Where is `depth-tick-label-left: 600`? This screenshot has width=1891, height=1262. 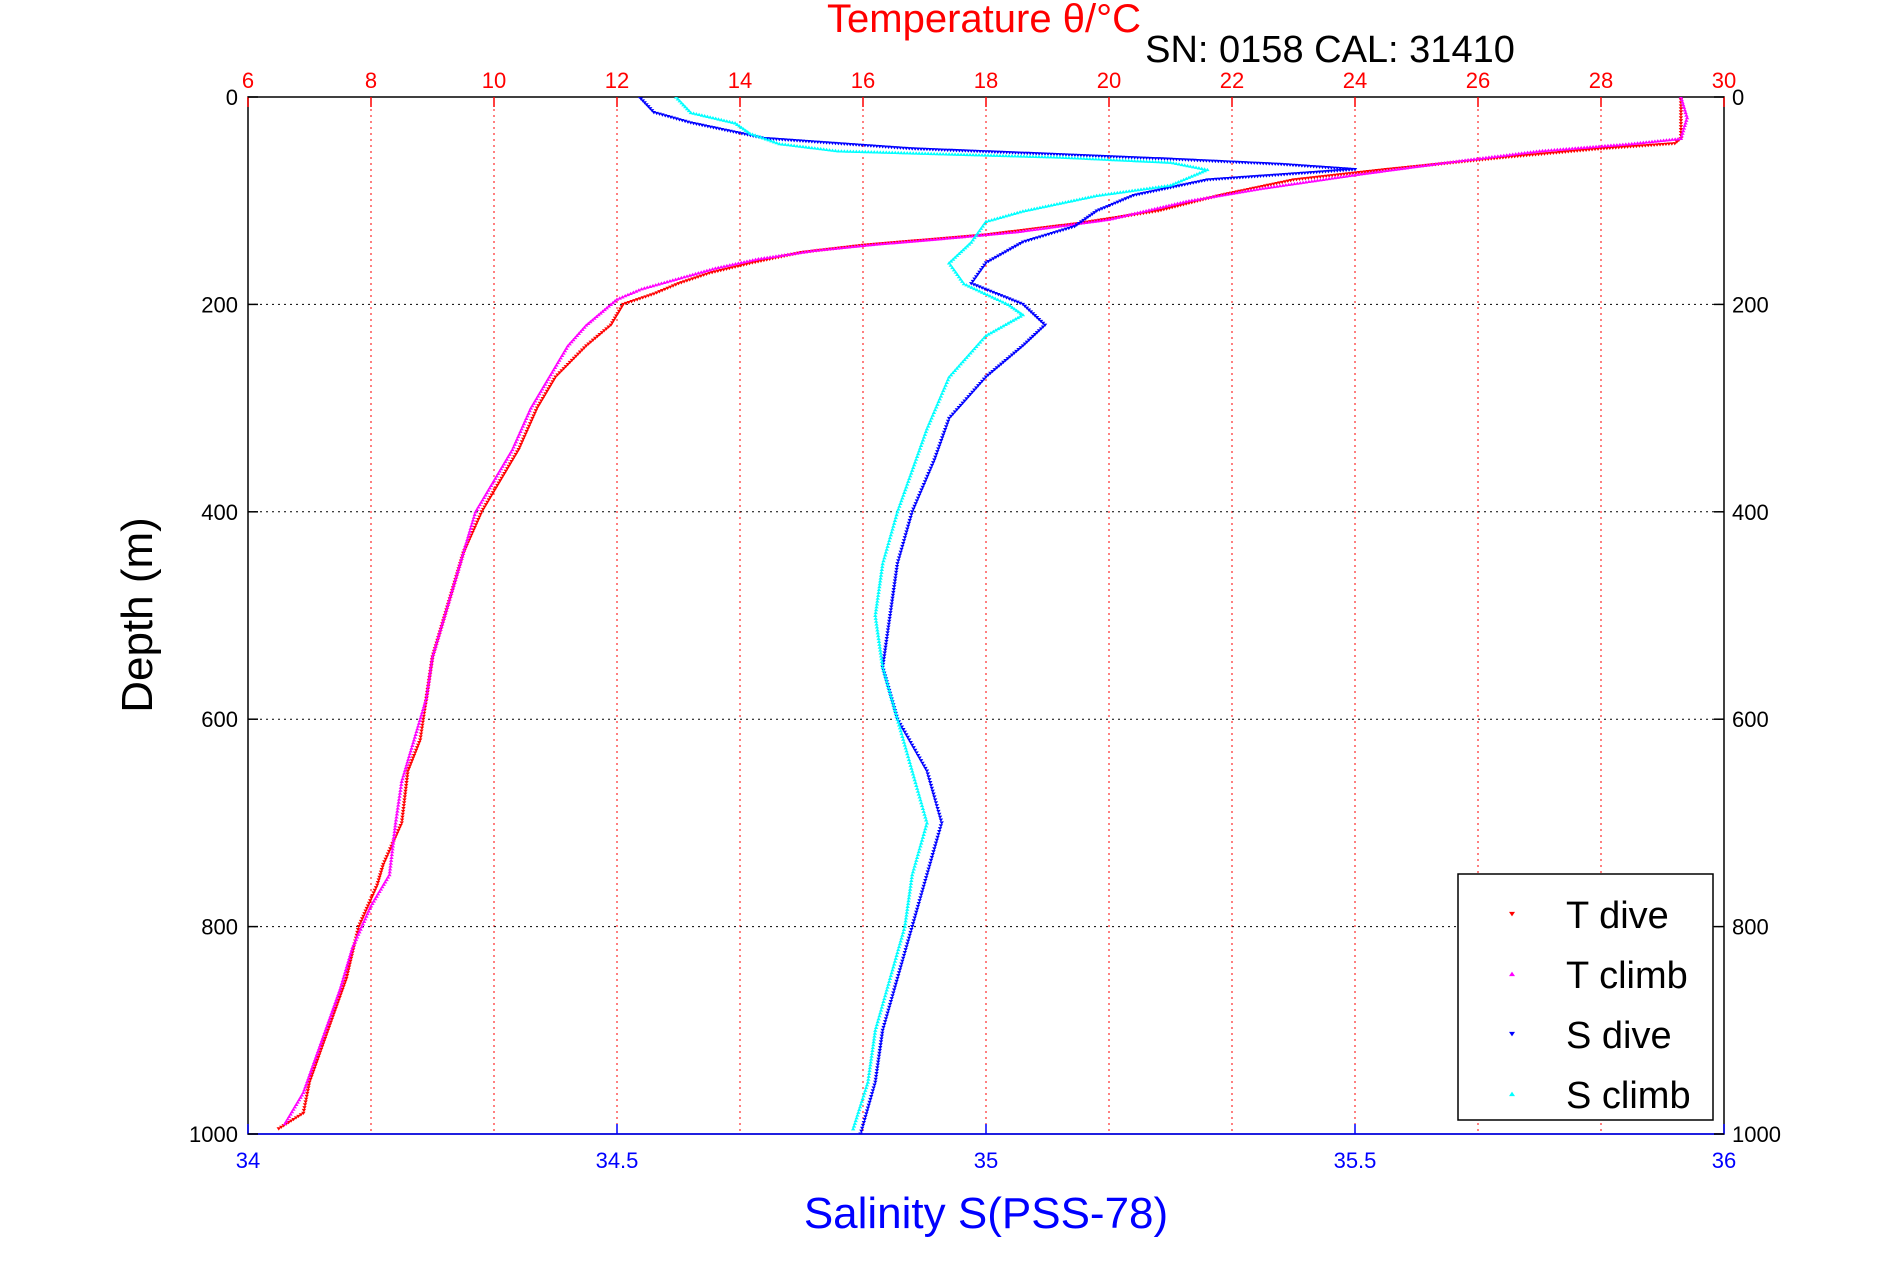
depth-tick-label-left: 600 is located at coordinates (219, 719).